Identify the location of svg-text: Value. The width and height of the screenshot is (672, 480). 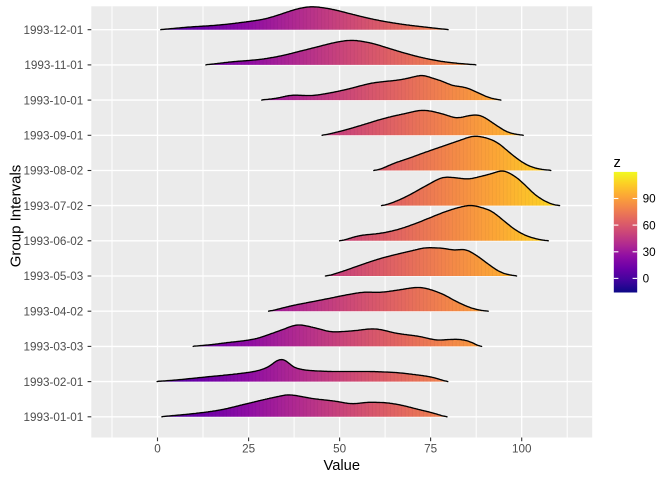
(342, 466).